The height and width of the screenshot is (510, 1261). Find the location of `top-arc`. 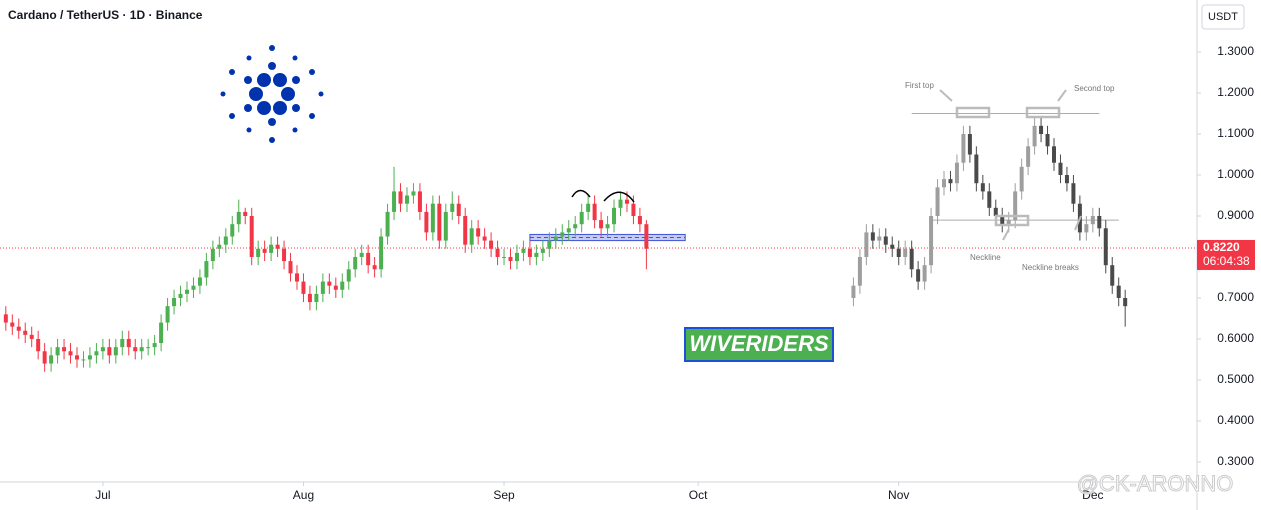

top-arc is located at coordinates (619, 197).